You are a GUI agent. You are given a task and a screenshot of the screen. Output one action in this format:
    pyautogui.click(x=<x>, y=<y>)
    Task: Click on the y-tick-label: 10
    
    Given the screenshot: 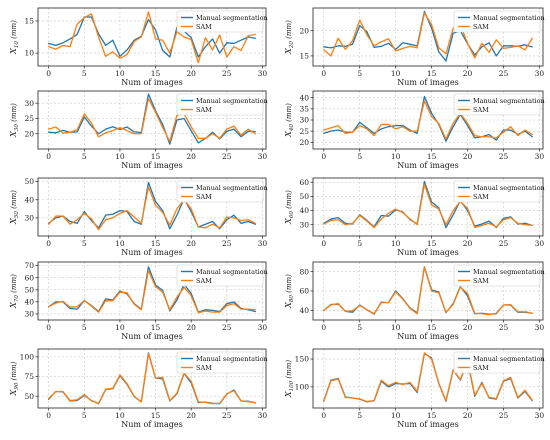 What is the action you would take?
    pyautogui.click(x=29, y=53)
    